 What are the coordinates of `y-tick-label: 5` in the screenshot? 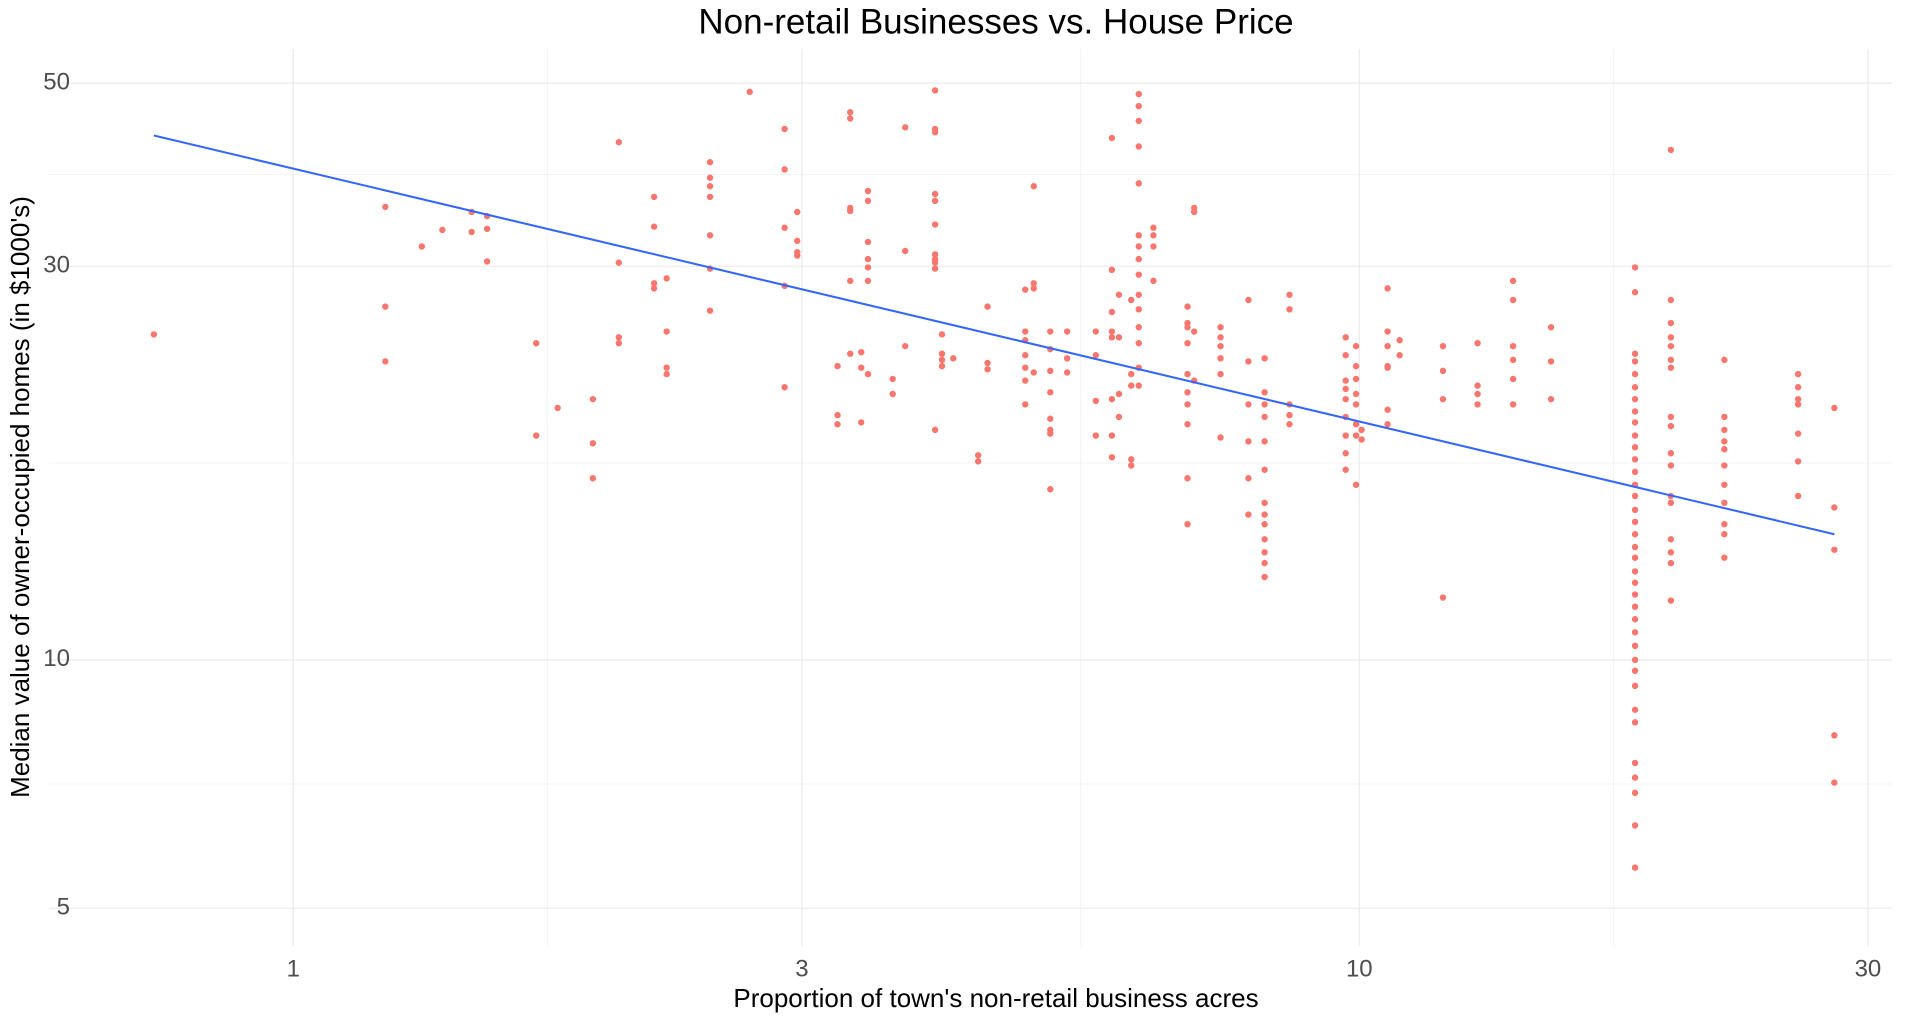 It's located at (63, 907).